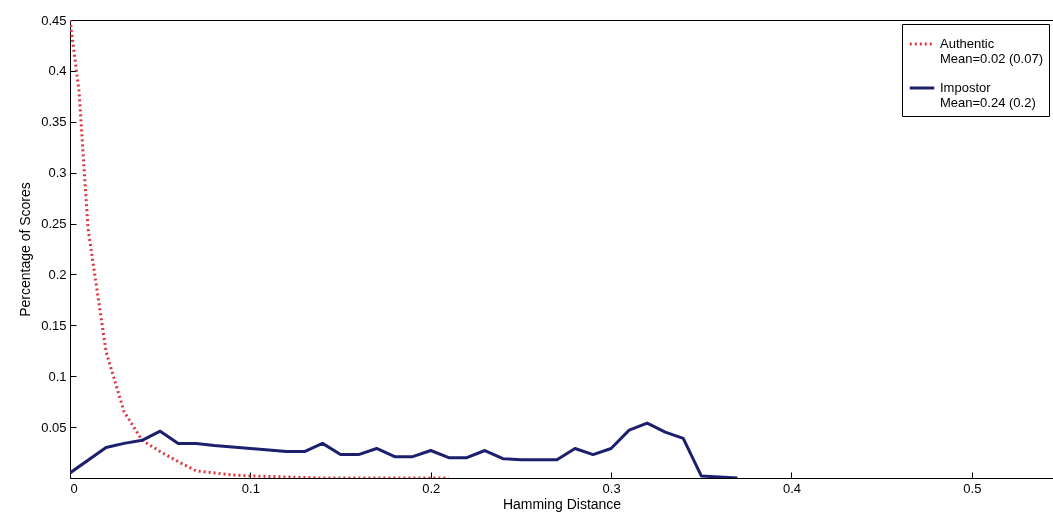 The width and height of the screenshot is (1053, 523). I want to click on y-tick-label: 0.25, so click(54, 224).